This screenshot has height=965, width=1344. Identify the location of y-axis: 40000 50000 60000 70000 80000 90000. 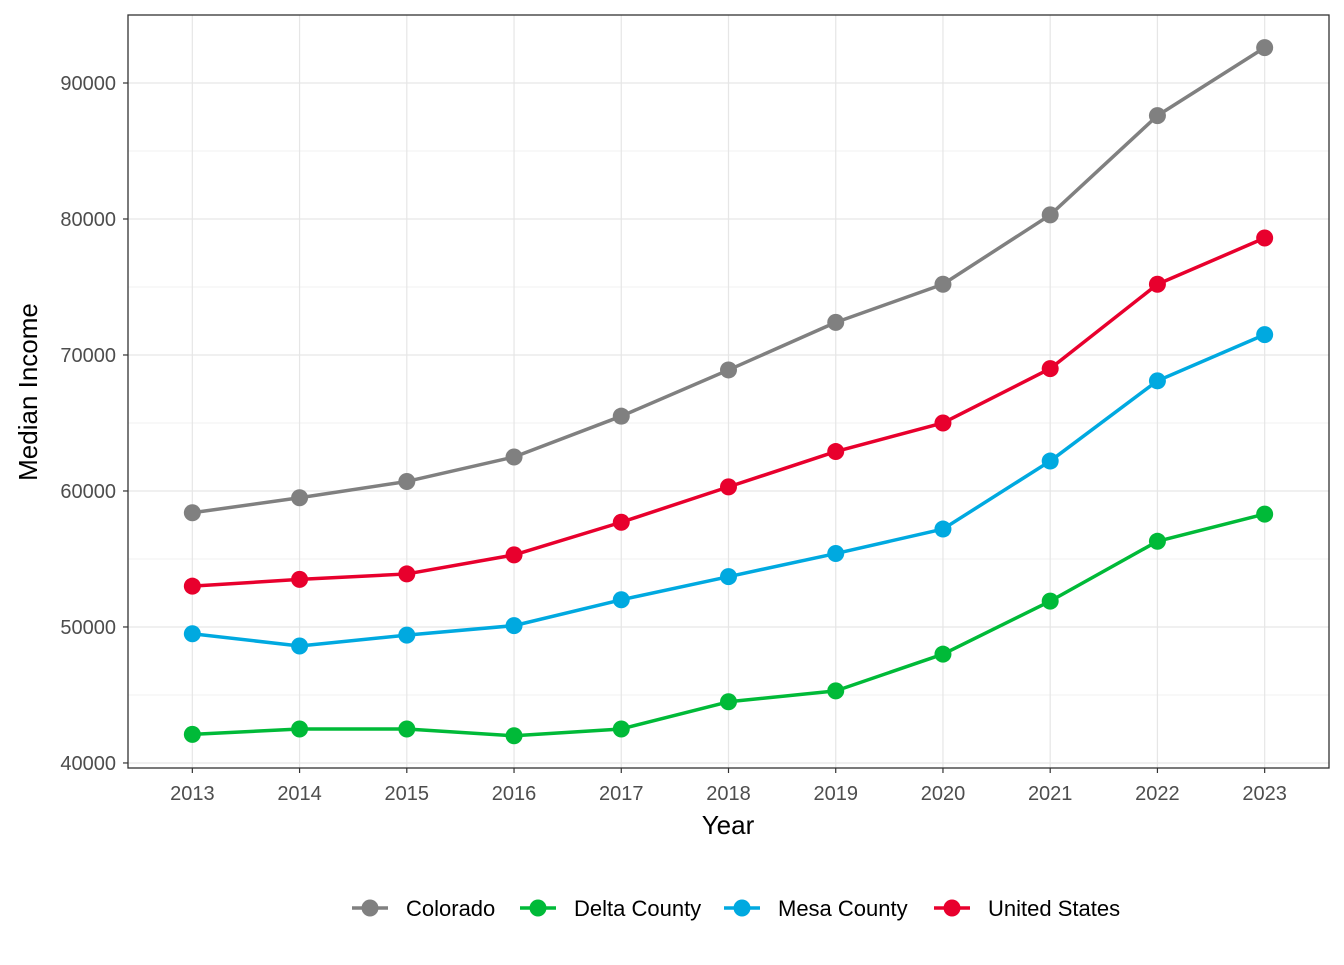
(94, 424).